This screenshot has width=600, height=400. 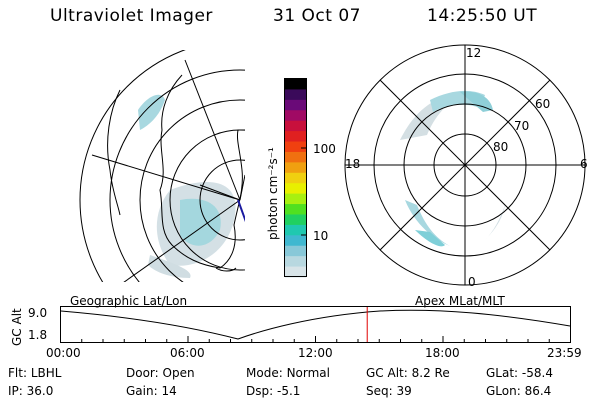 I want to click on mlt-label-12: 12, so click(x=474, y=53).